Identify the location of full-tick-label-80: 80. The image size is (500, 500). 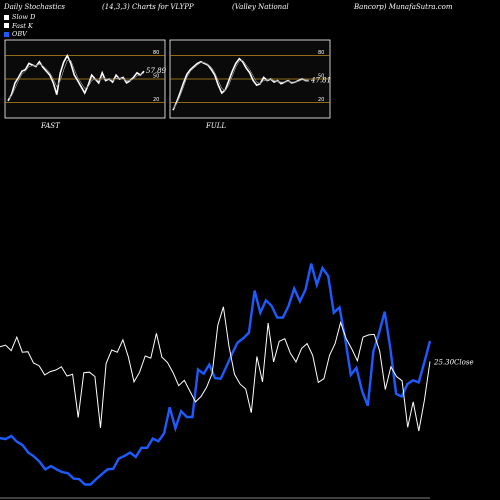
(321, 53).